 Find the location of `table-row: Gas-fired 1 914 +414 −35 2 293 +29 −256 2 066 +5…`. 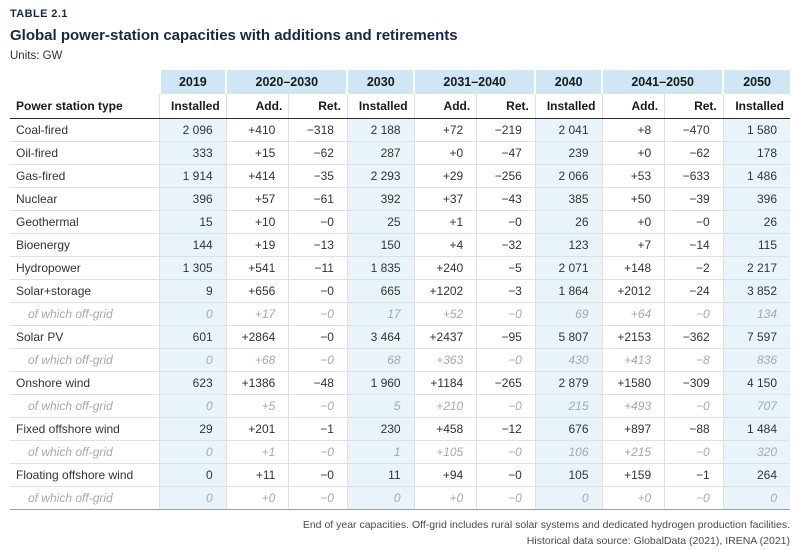

table-row: Gas-fired 1 914 +414 −35 2 293 +29 −256 2 066 +5… is located at coordinates (400, 176).